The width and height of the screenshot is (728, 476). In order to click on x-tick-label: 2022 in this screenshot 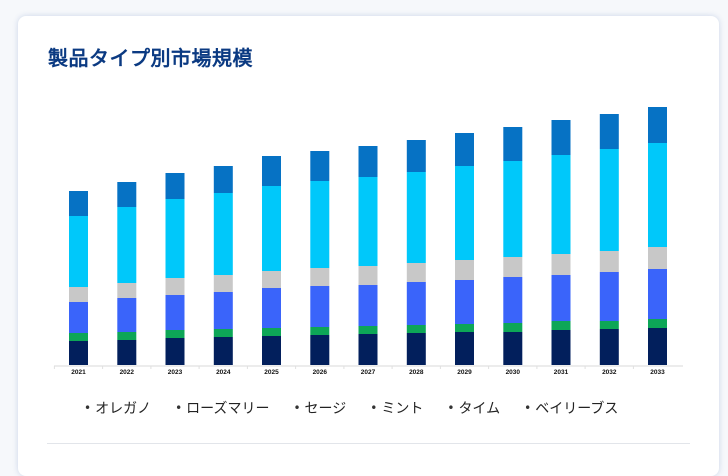, I will do `click(127, 372)`.